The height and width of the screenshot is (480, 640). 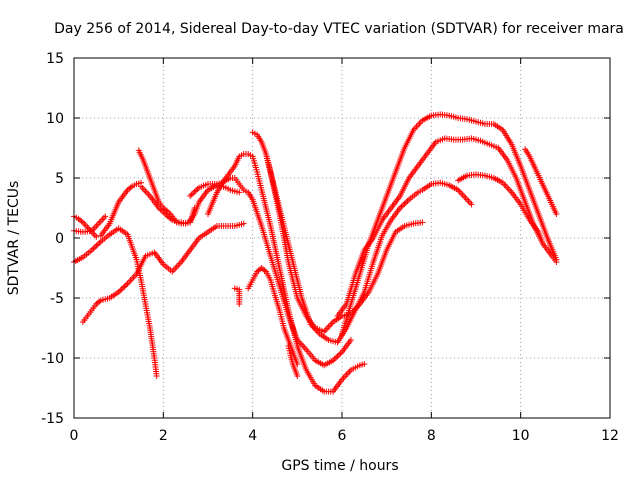 What do you see at coordinates (339, 466) in the screenshot?
I see `x-axis-label: GPS time / hours` at bounding box center [339, 466].